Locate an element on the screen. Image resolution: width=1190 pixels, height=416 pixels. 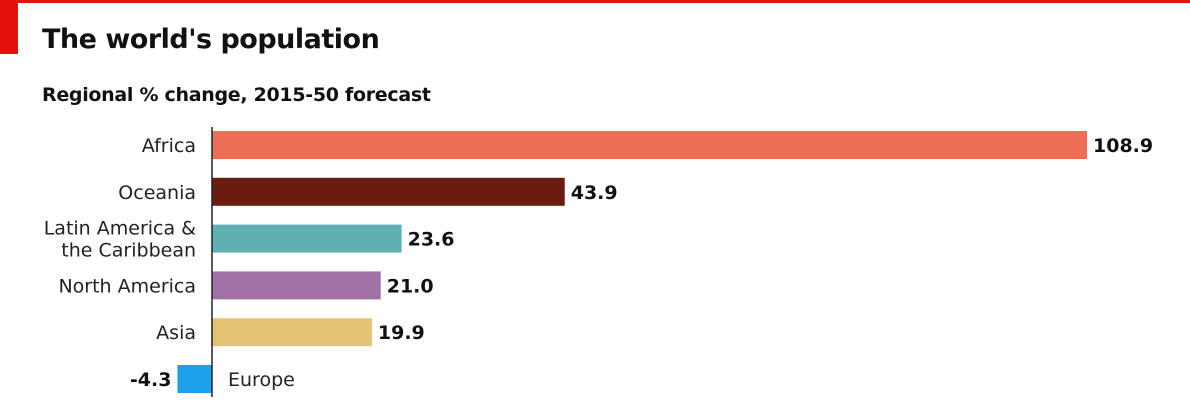
top-rule is located at coordinates (595, 1).